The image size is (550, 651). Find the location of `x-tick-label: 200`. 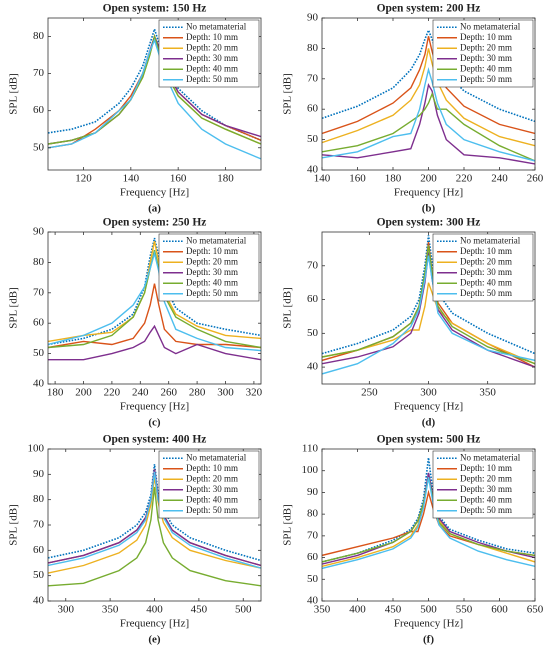

x-tick-label: 200 is located at coordinates (428, 179).